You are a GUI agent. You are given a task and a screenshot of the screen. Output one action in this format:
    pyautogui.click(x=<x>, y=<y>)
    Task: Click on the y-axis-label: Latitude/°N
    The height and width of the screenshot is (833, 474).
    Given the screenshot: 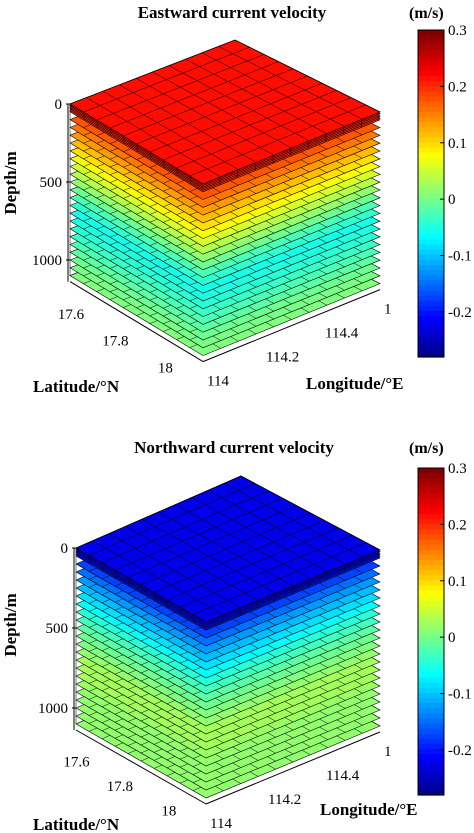 What is the action you would take?
    pyautogui.click(x=76, y=386)
    